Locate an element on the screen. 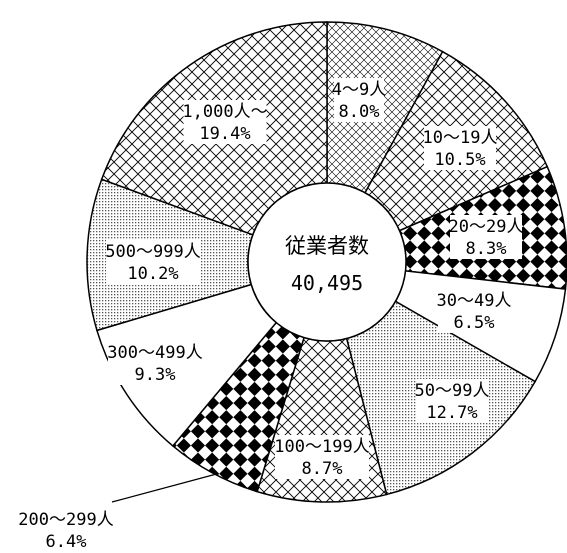  slice-category-label: 100～199人 is located at coordinates (321, 447).